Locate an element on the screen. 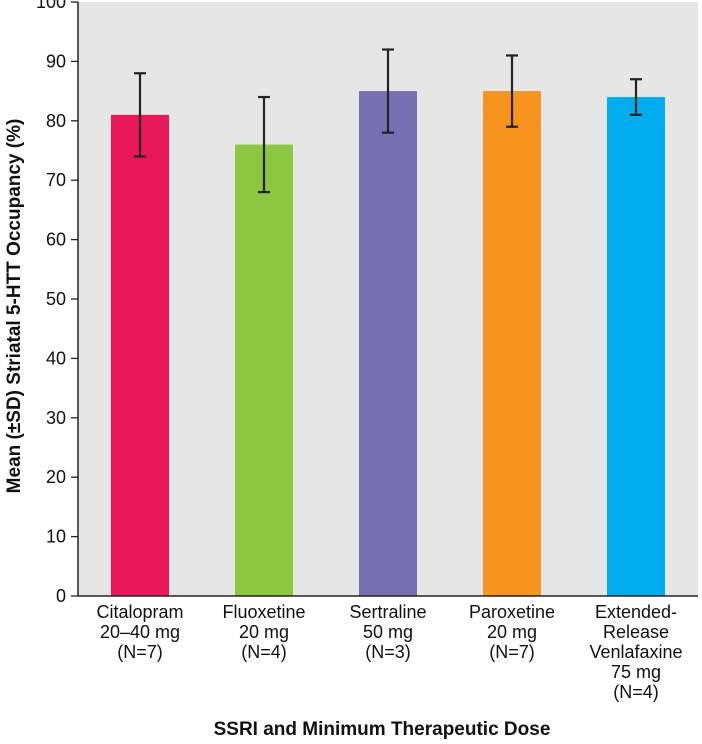 Image resolution: width=702 pixels, height=744 pixels. error-bars is located at coordinates (388, 121).